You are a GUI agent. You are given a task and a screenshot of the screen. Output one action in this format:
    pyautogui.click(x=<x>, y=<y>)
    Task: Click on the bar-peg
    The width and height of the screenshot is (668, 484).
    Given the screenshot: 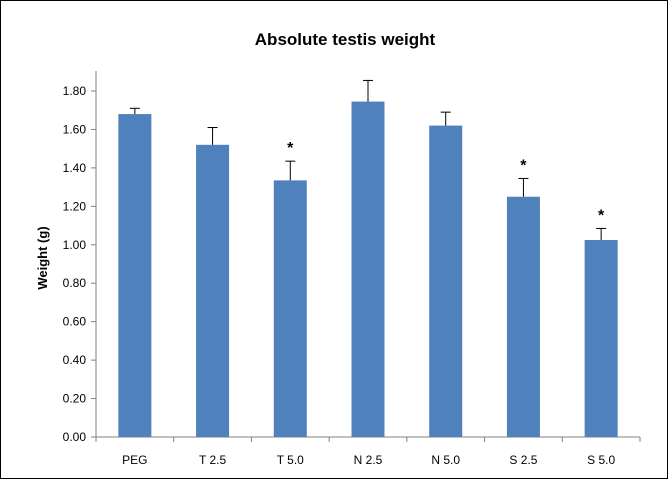 What is the action you would take?
    pyautogui.click(x=135, y=276)
    